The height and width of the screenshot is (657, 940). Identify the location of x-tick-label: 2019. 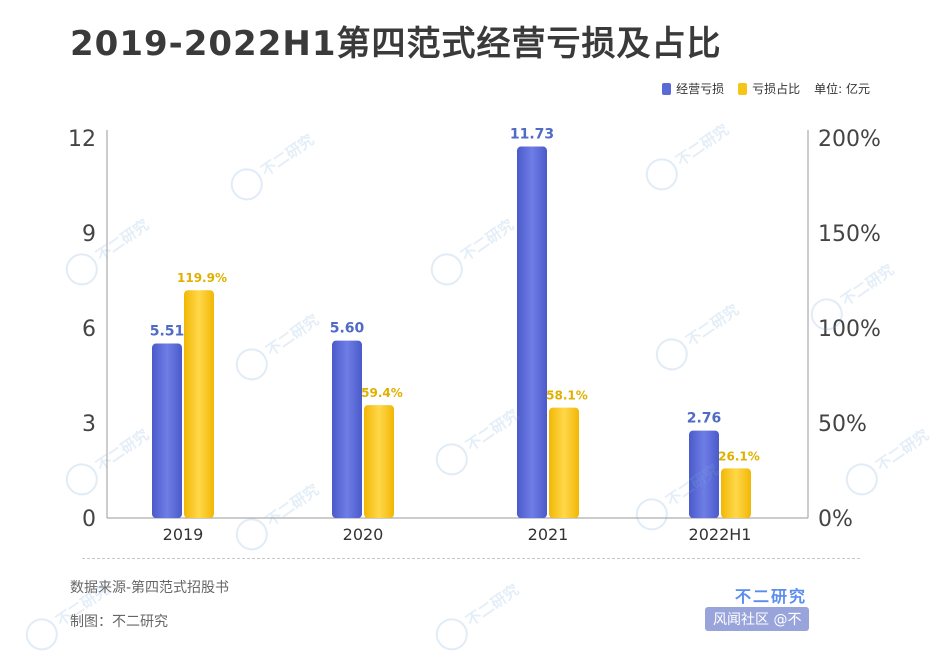
(183, 534).